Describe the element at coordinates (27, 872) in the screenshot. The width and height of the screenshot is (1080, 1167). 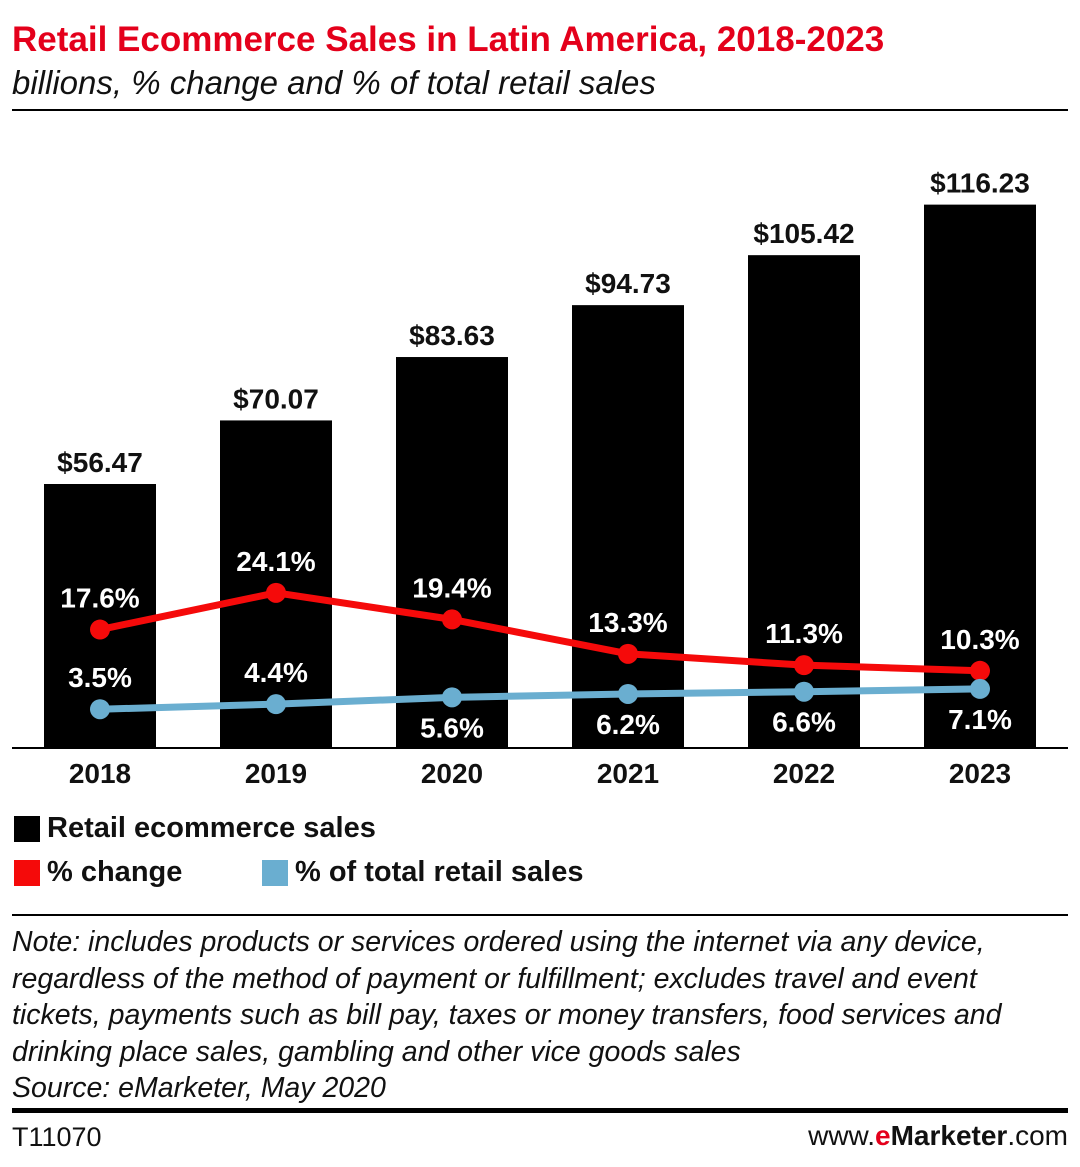
I see `legend-swatch-red` at that location.